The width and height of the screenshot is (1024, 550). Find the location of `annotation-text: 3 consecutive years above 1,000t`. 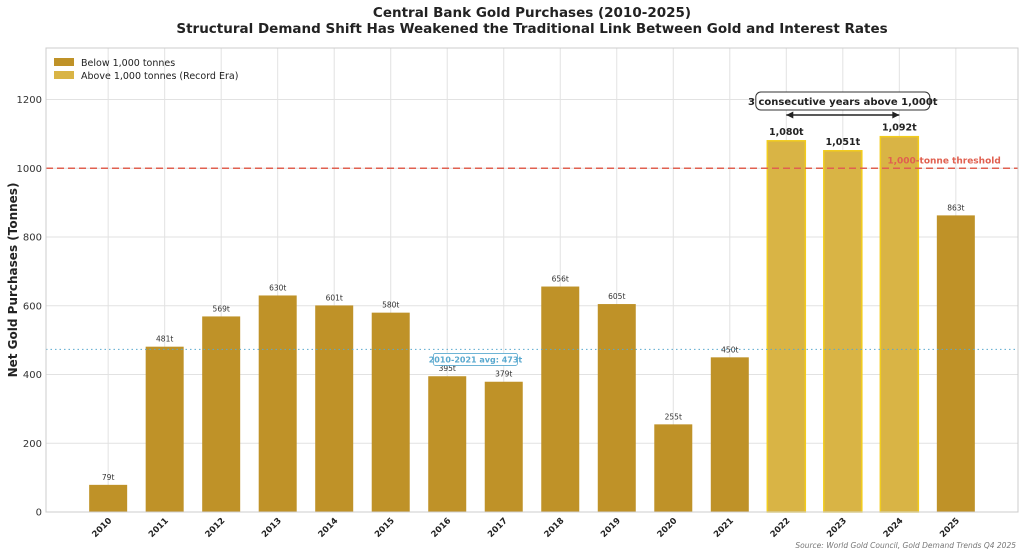

annotation-text: 3 consecutive years above 1,000t is located at coordinates (843, 102).